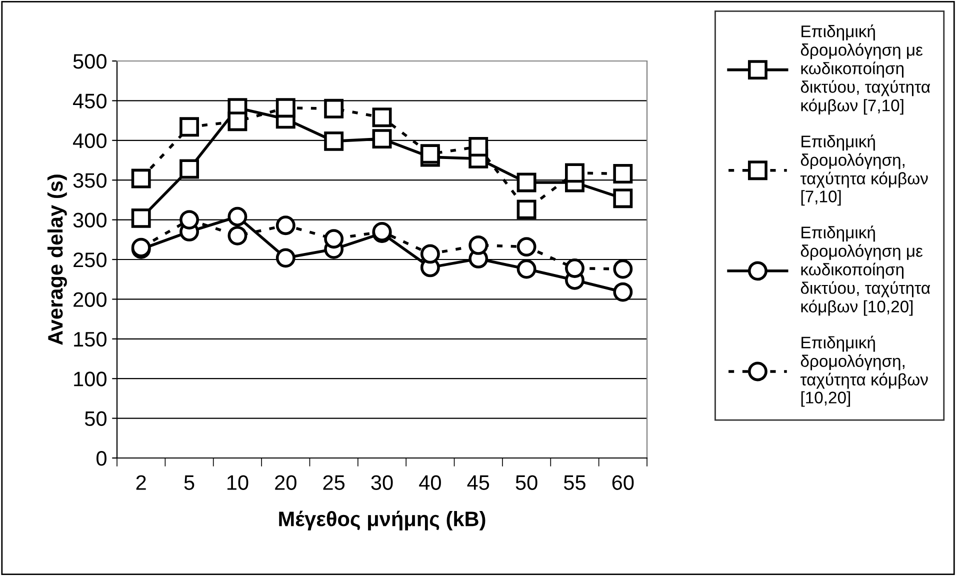 This screenshot has height=576, width=957. Describe the element at coordinates (382, 520) in the screenshot. I see `x-axis-title: Μέγεθος μνήμης (kB)` at that location.